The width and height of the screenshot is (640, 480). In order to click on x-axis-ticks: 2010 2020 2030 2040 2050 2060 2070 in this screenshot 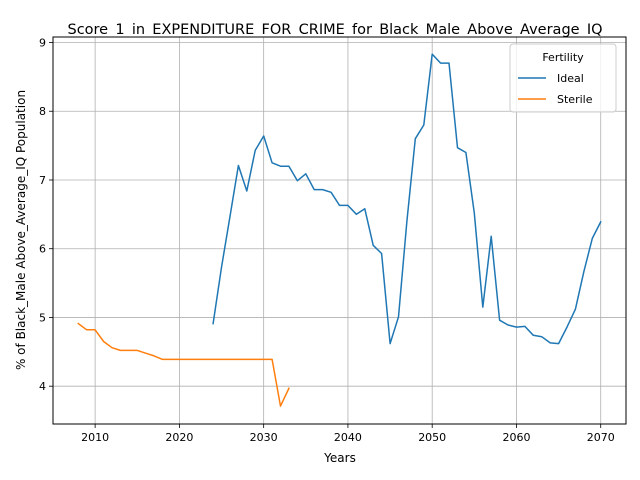, I will do `click(348, 434)`.